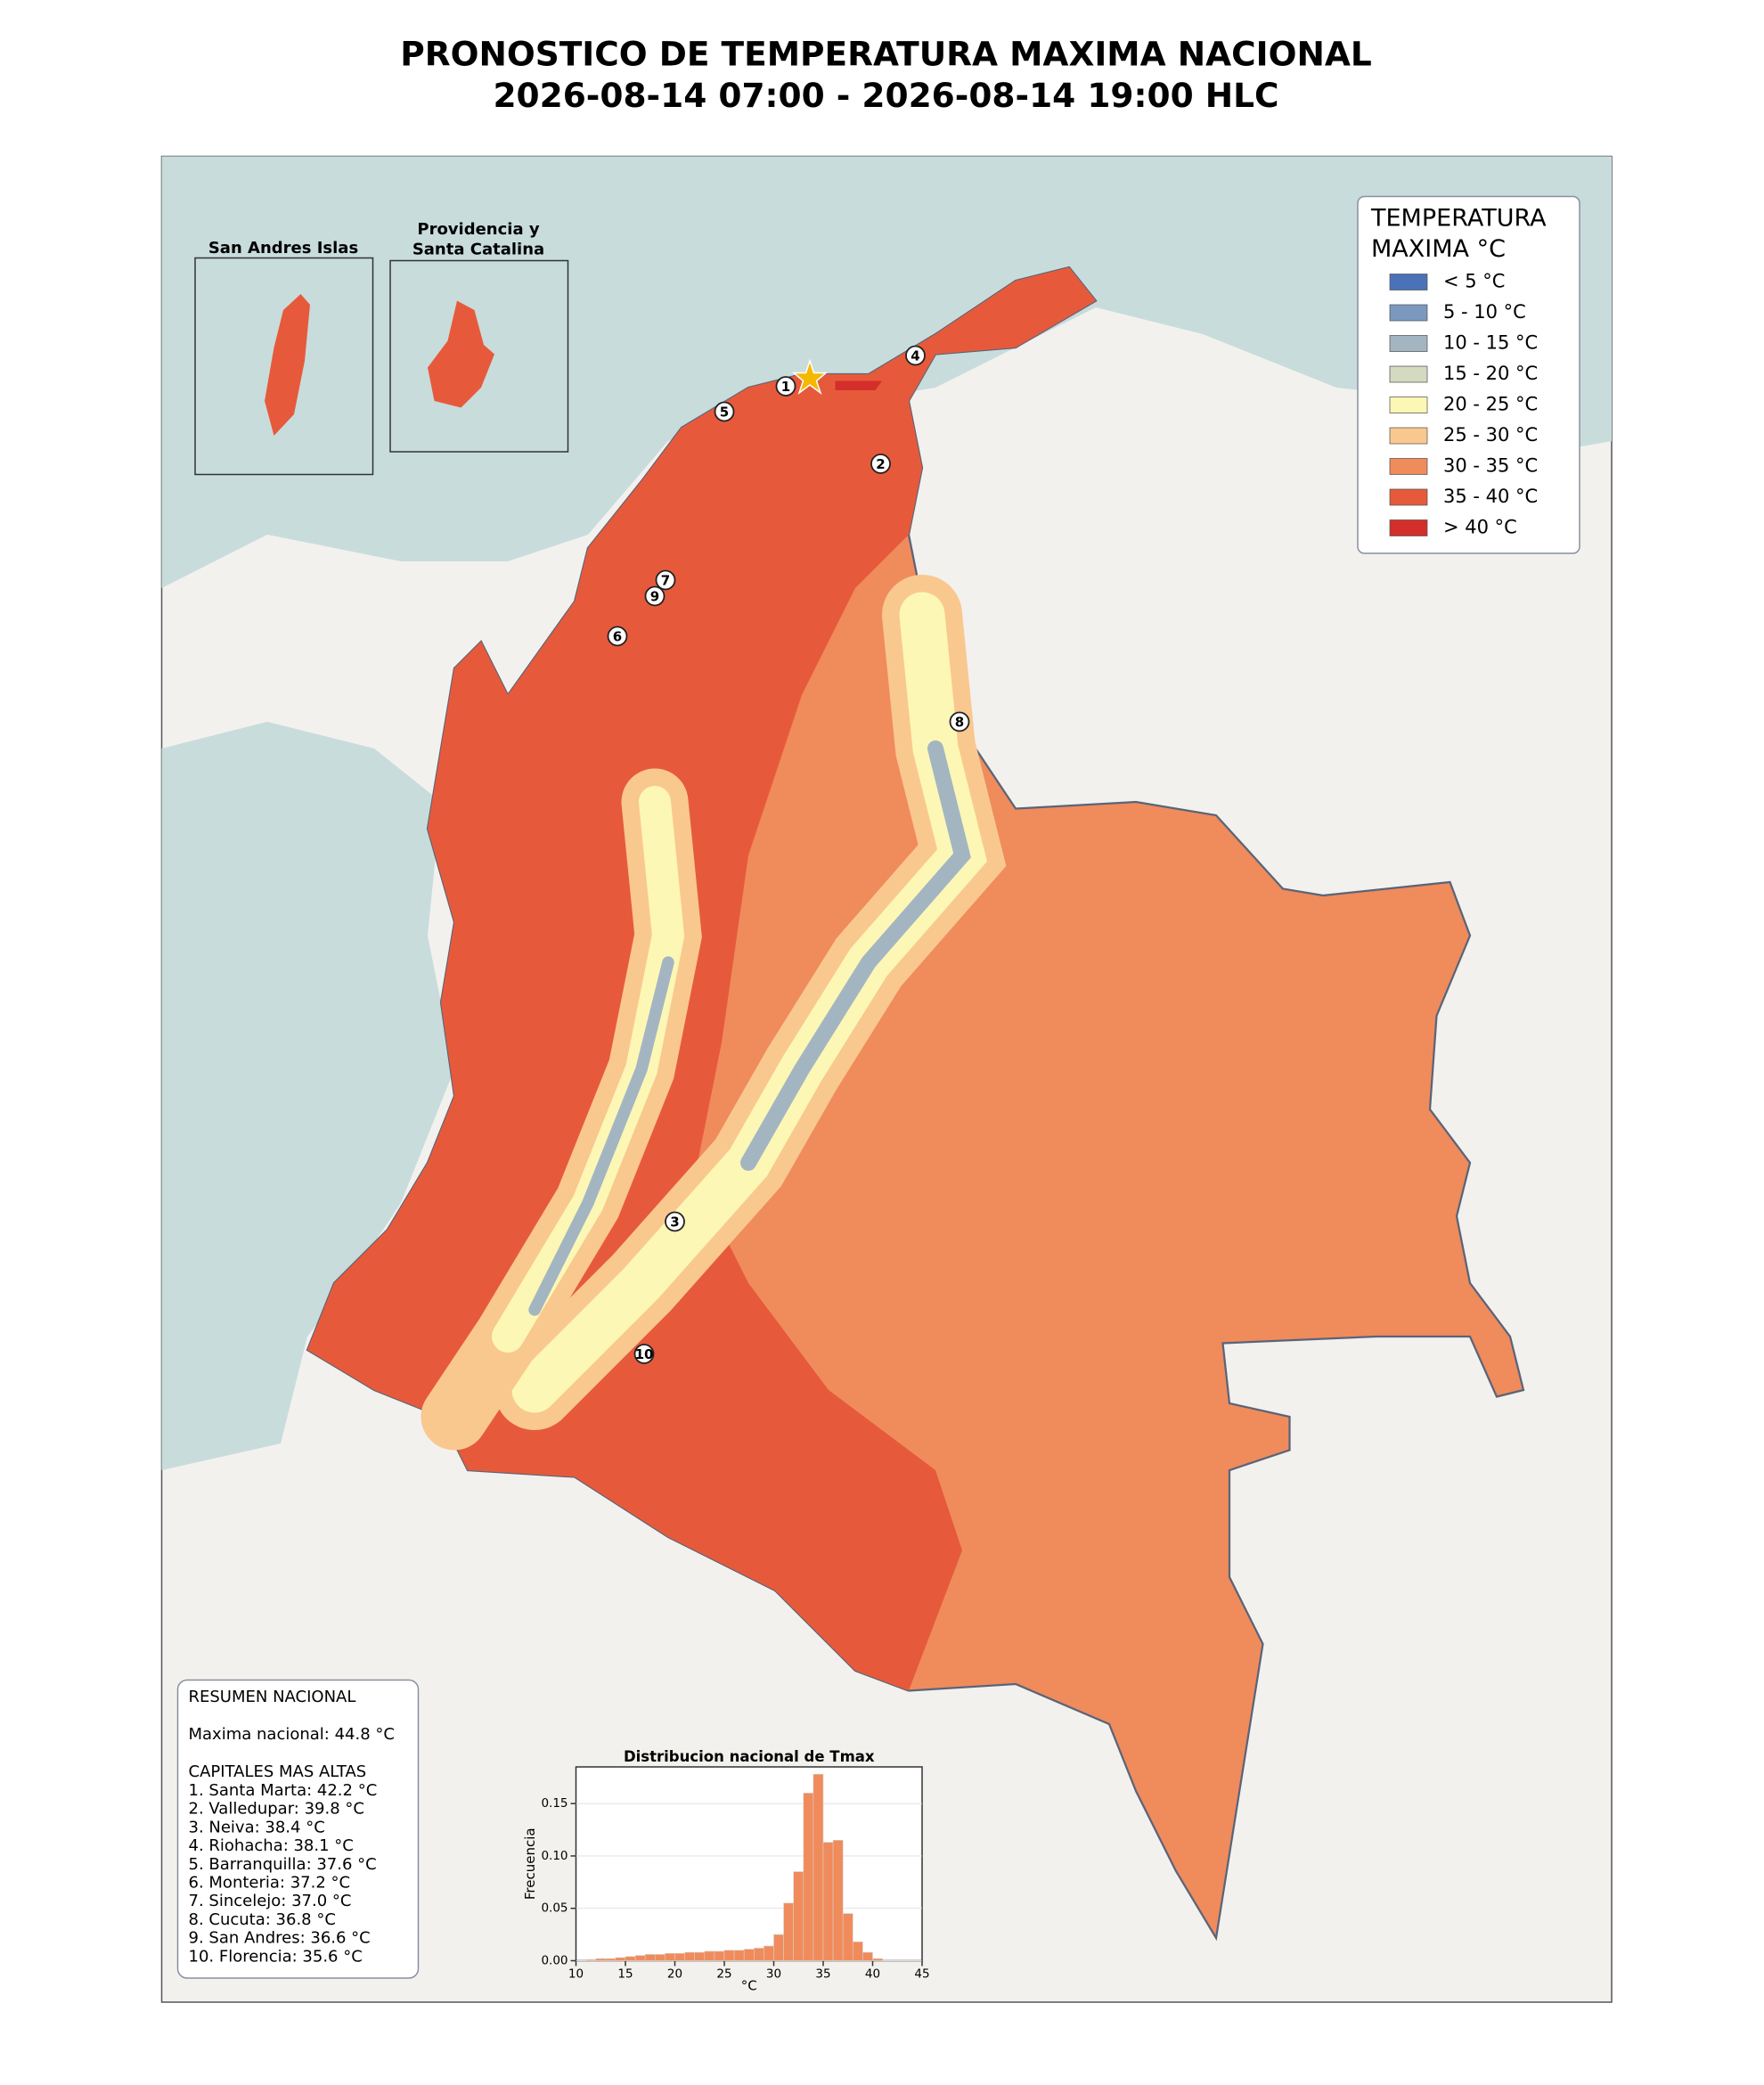 Image resolution: width=1764 pixels, height=2085 pixels. I want to click on inset-title: Santa Catalina, so click(478, 250).